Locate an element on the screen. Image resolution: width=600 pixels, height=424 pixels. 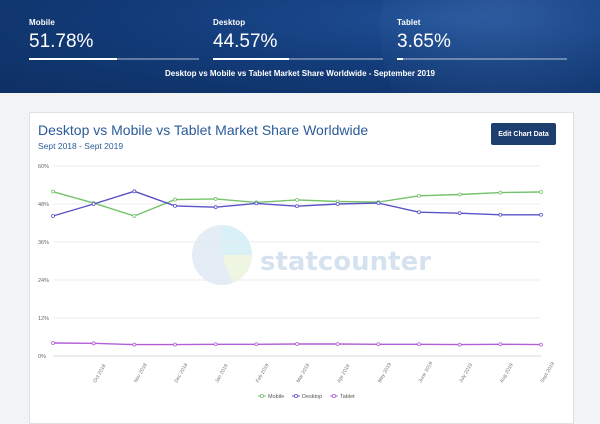
x-tick-label: Aug 2019 is located at coordinates (507, 373).